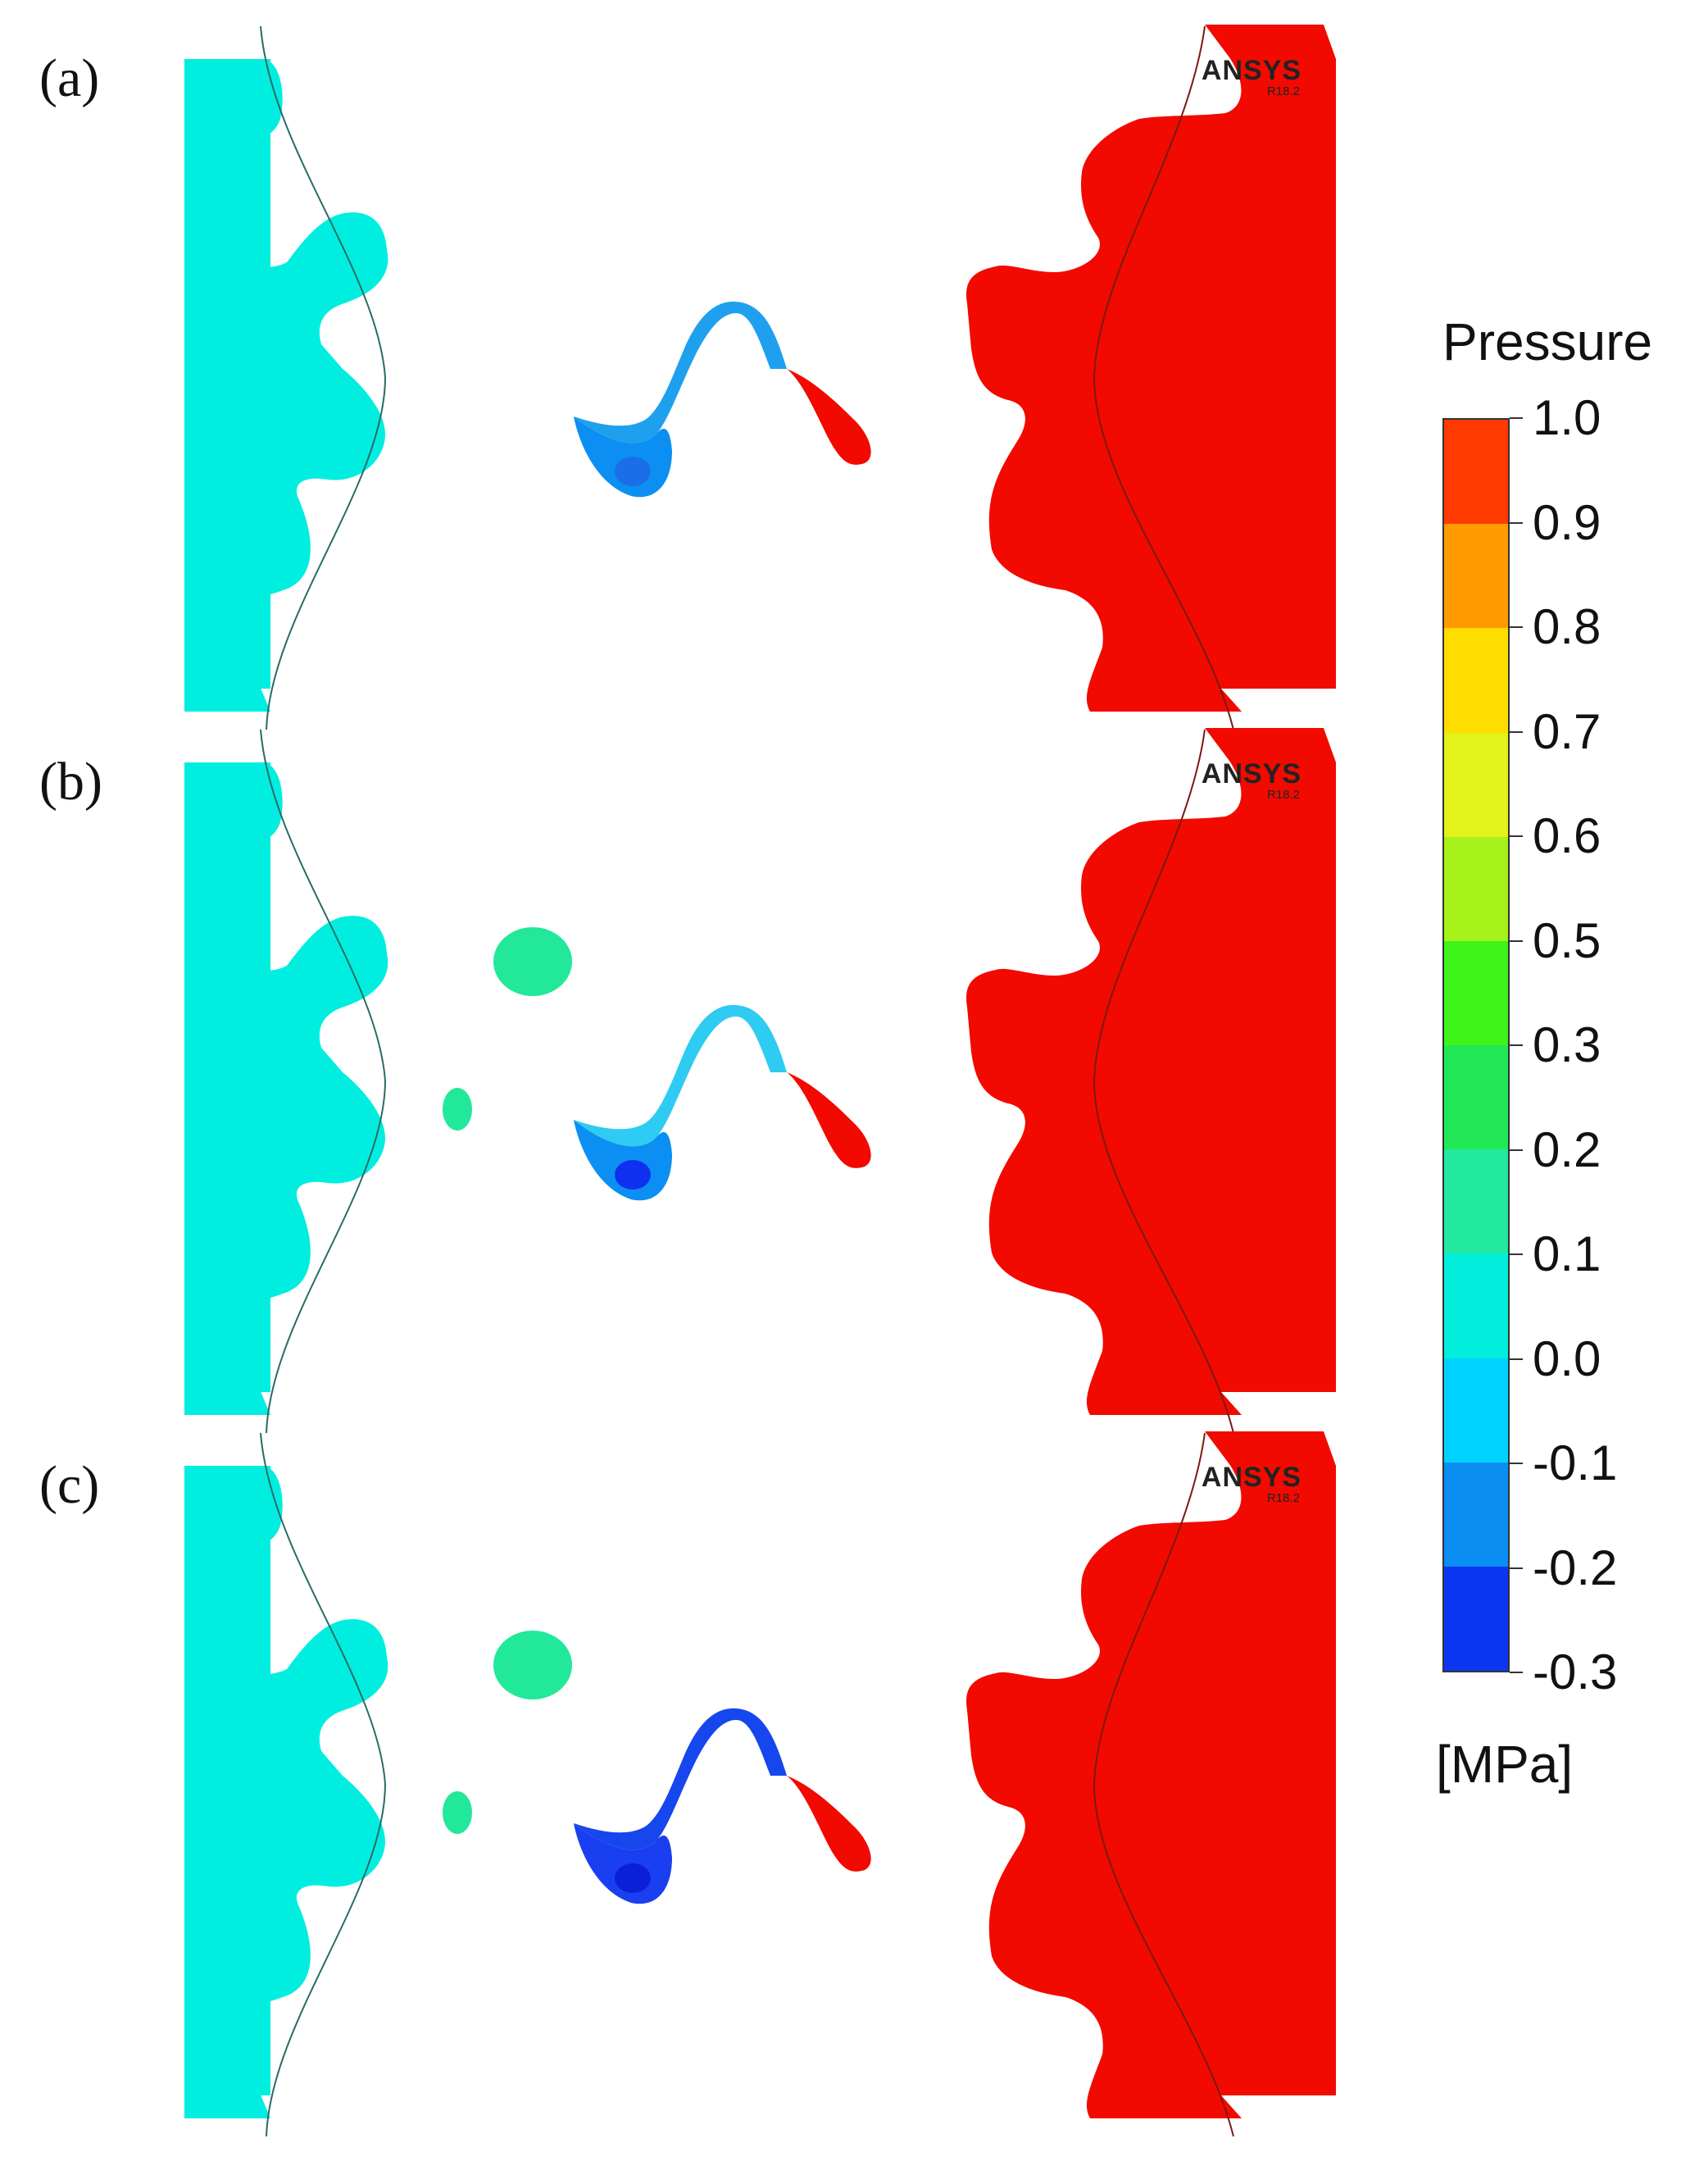  I want to click on legend-tick-label: 0.2, so click(1567, 1149).